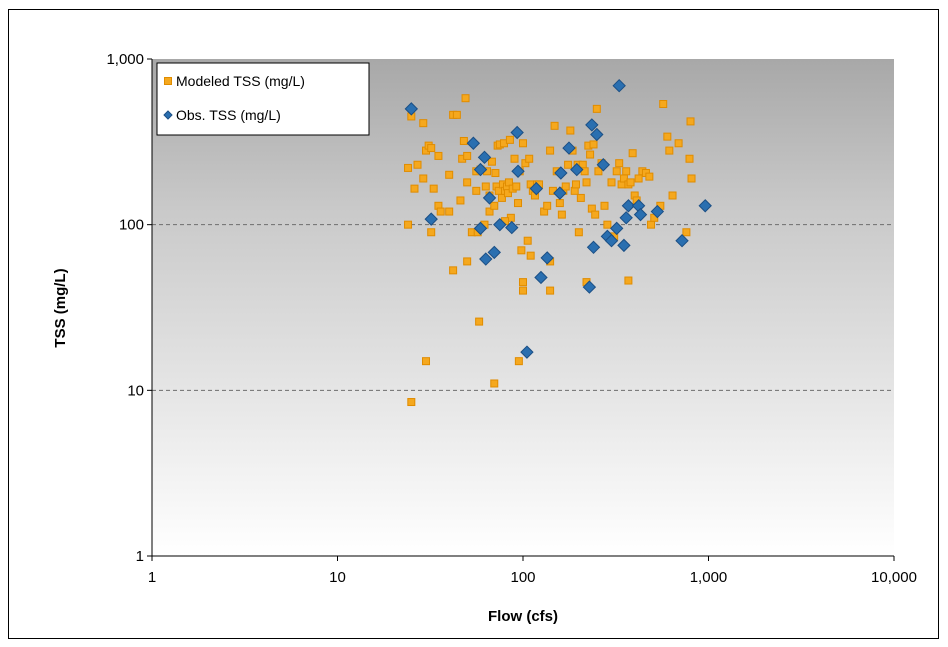 This screenshot has width=948, height=647. What do you see at coordinates (125, 59) in the screenshot?
I see `y-tick-label: 1,000` at bounding box center [125, 59].